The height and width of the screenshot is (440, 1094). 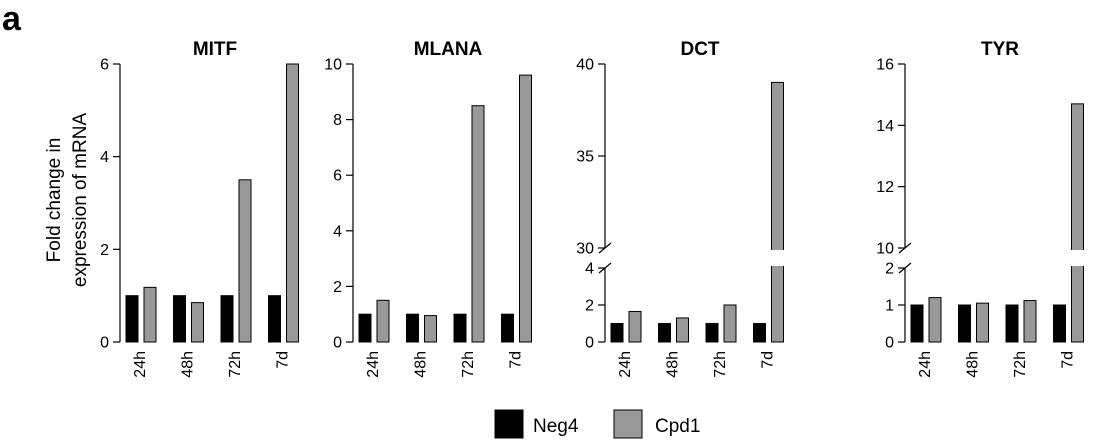 I want to click on bar-mlana-neg4-48h, so click(x=412, y=328).